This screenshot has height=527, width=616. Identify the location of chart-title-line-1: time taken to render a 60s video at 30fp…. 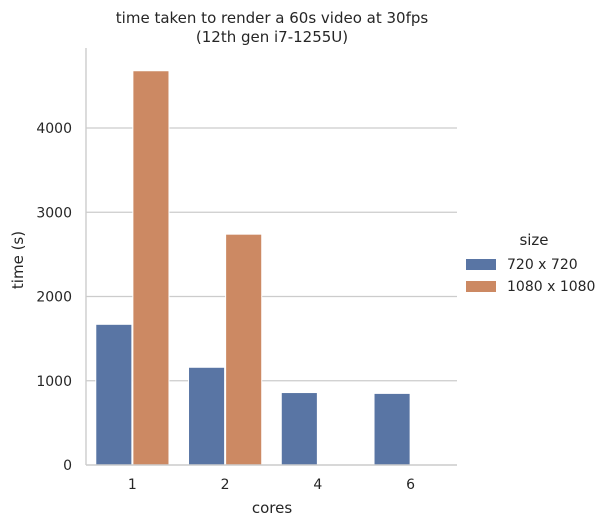
(272, 18).